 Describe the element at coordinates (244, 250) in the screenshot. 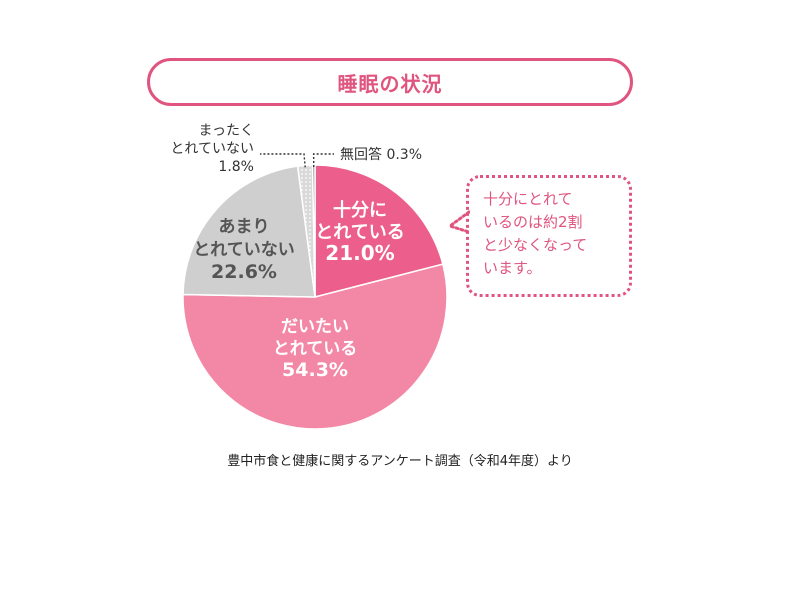

I see `slice-category-label-3: とれていない` at that location.